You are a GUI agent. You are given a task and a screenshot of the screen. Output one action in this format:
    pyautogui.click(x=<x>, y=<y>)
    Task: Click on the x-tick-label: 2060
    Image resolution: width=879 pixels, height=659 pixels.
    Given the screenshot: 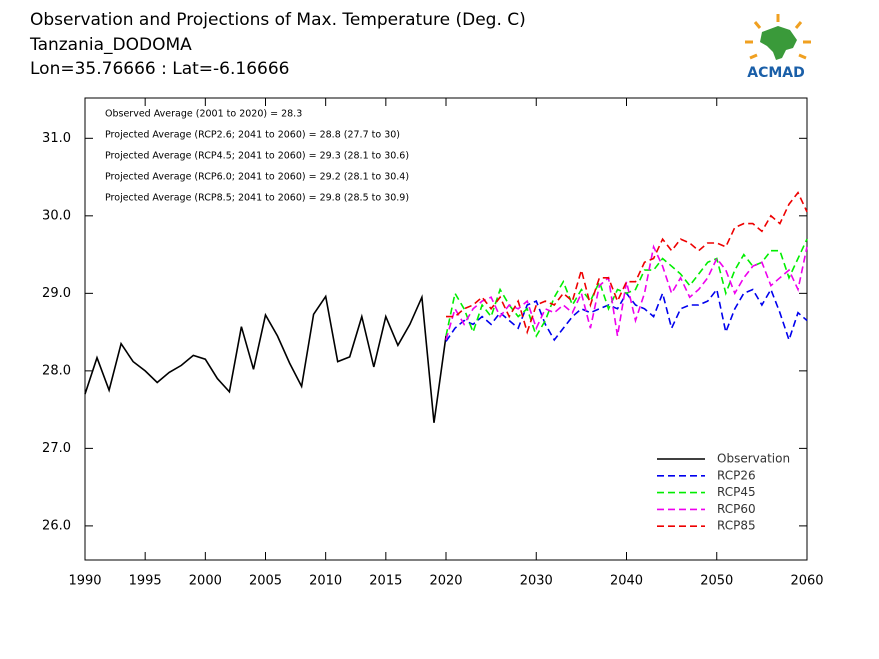 What is the action you would take?
    pyautogui.click(x=806, y=581)
    